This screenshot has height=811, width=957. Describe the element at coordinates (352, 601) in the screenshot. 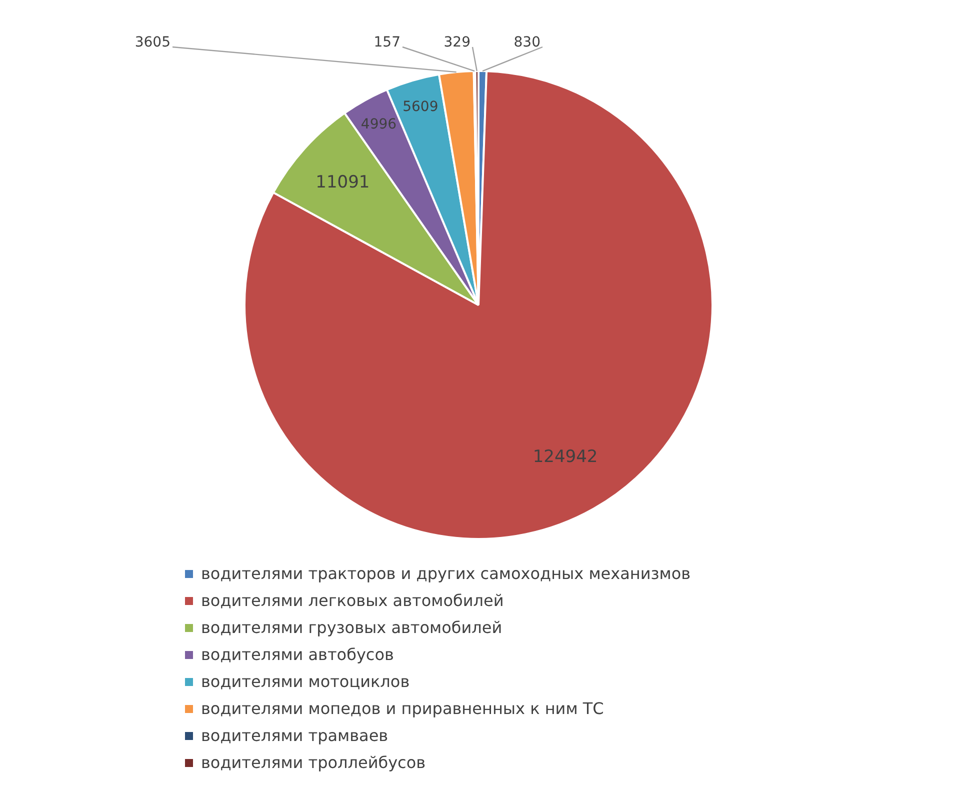

I see `legend-label: водителями легковых автомобилей` at that location.